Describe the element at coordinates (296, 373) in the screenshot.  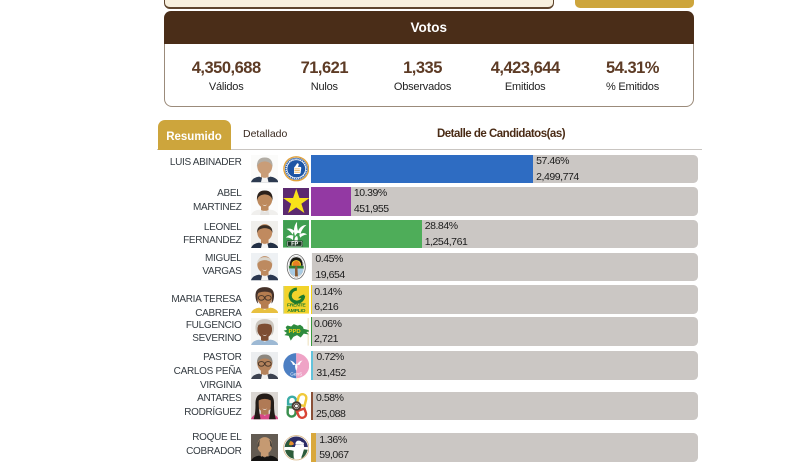
I see `svg-text: GenS` at that location.